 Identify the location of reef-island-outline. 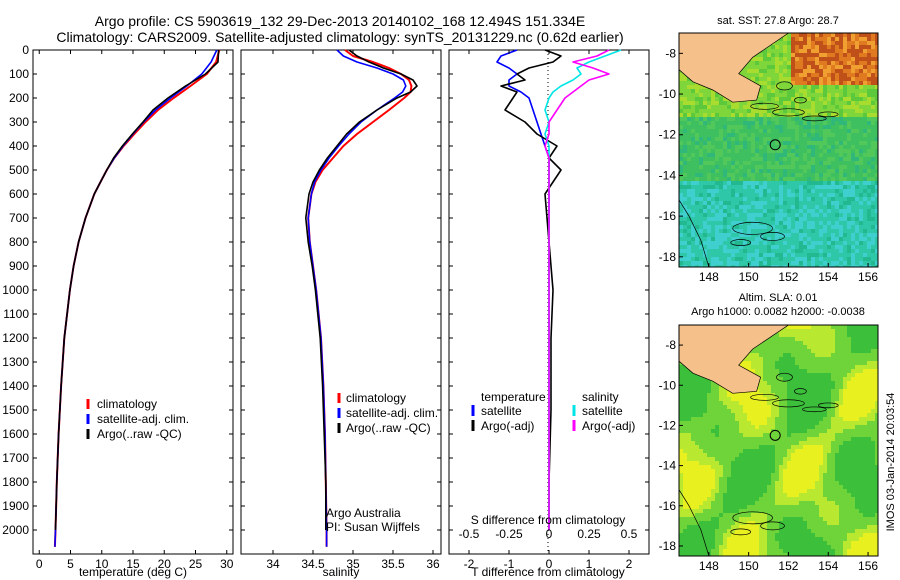
(784, 86).